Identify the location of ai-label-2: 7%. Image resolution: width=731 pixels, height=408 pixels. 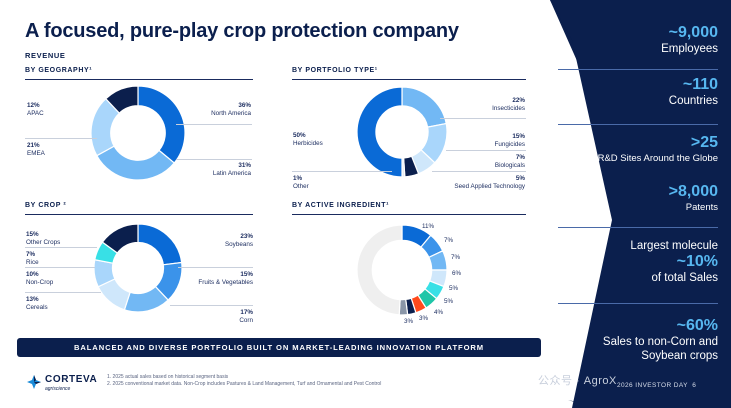
(449, 240).